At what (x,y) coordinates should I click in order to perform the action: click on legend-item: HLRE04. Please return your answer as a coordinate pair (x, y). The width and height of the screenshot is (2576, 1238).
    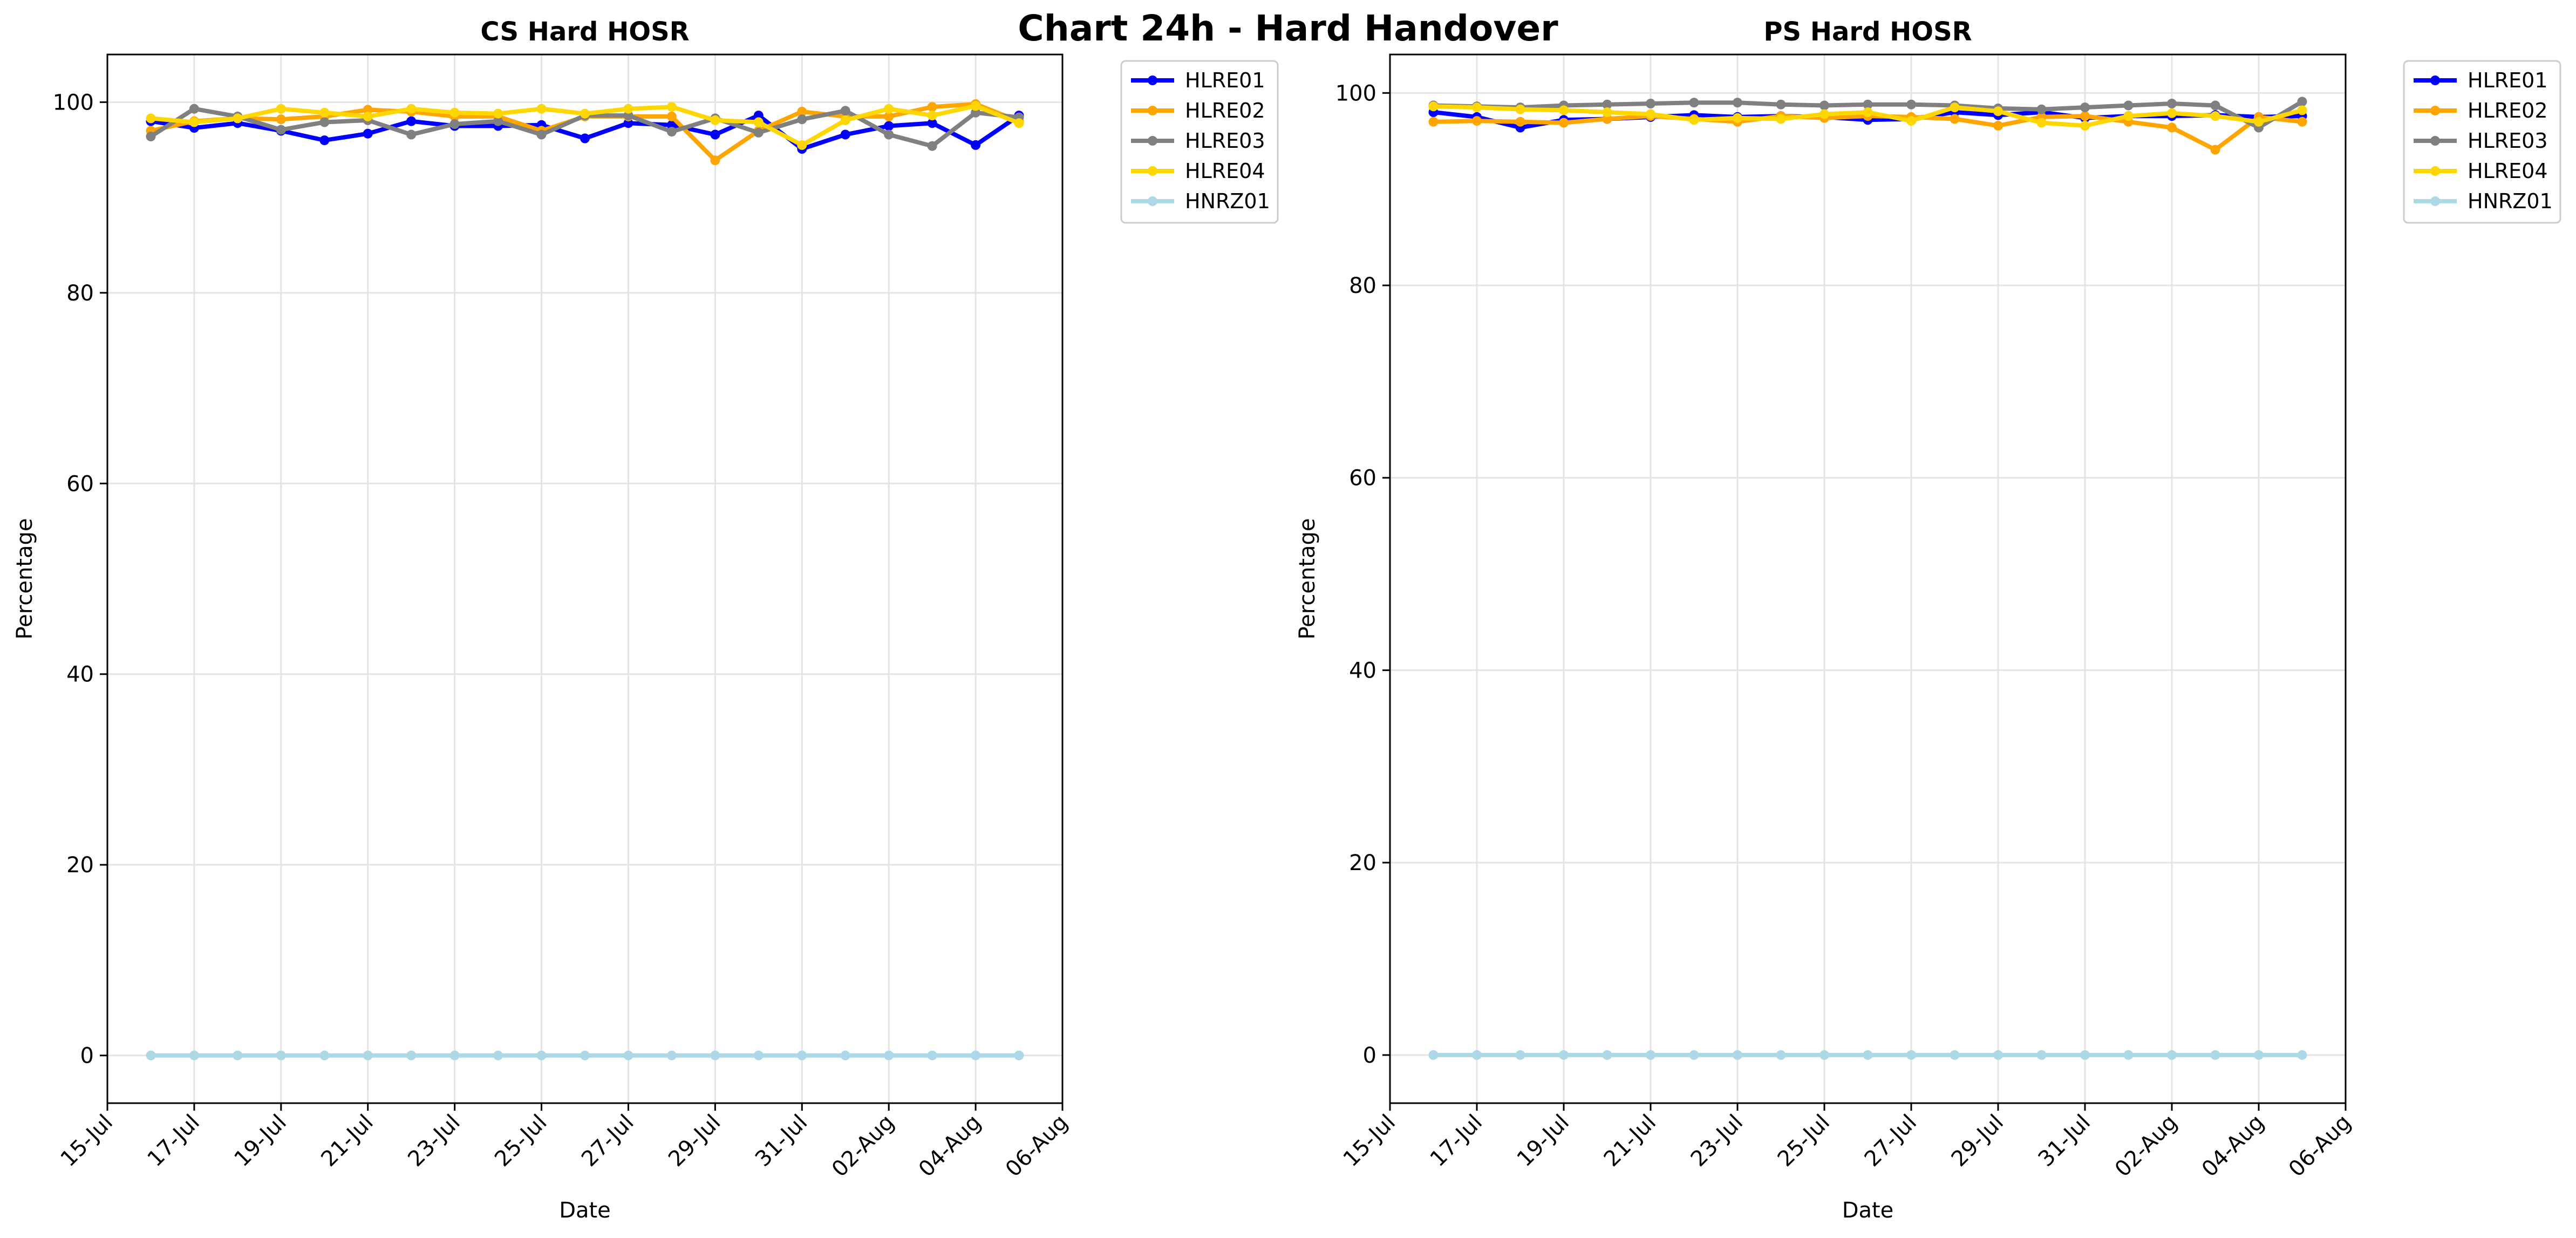
    Looking at the image, I should click on (1198, 171).